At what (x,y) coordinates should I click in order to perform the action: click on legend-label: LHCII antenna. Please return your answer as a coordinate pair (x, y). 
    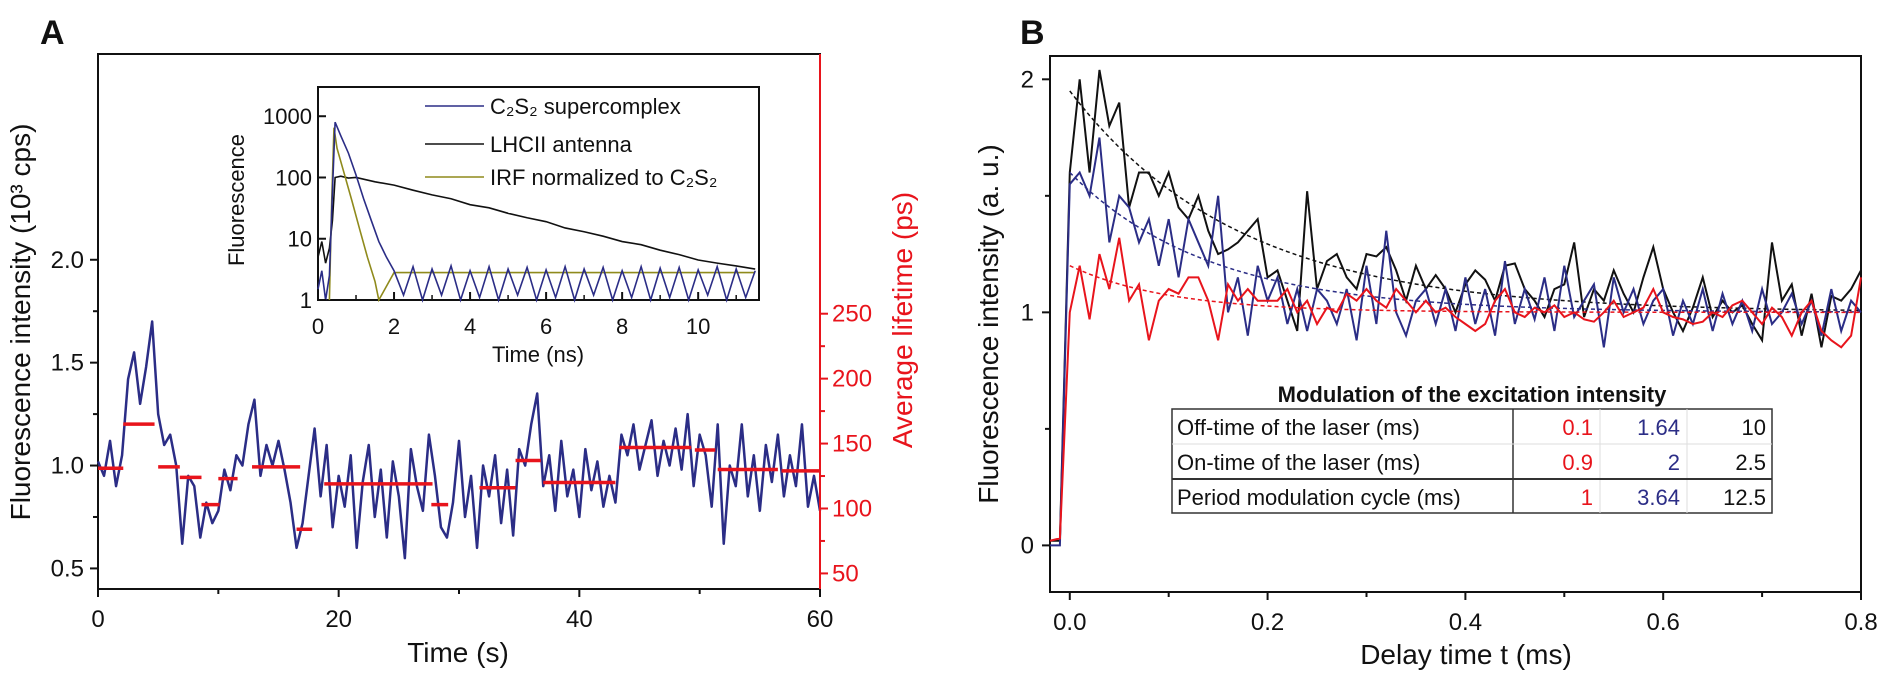
    Looking at the image, I should click on (561, 144).